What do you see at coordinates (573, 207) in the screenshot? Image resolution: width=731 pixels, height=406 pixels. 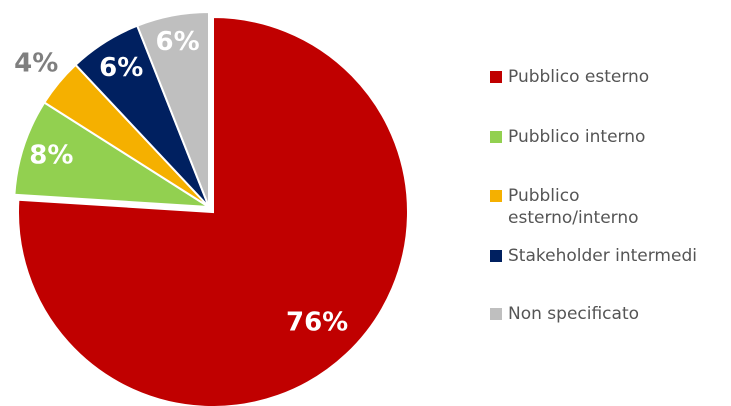 I see `legend-label: Pubblico esterno/interno` at bounding box center [573, 207].